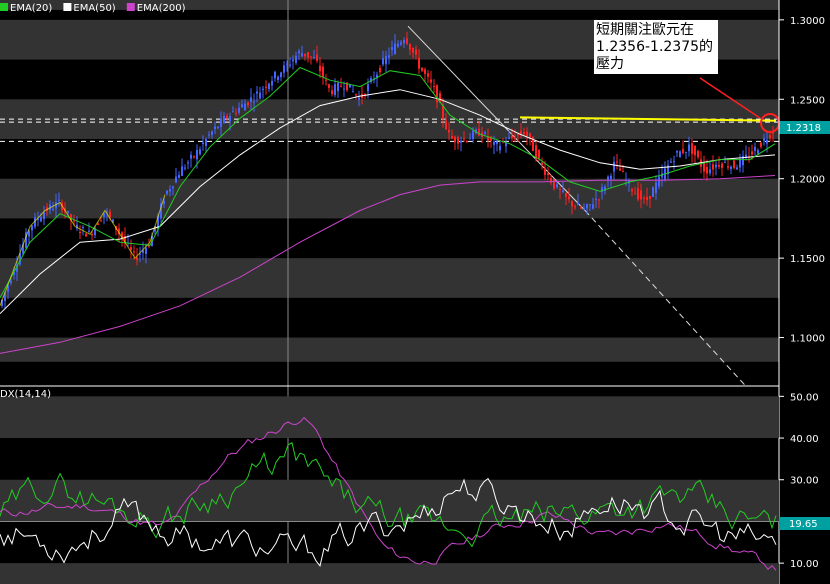  Describe the element at coordinates (804, 397) in the screenshot. I see `dmi-tick-label: 50.00` at that location.